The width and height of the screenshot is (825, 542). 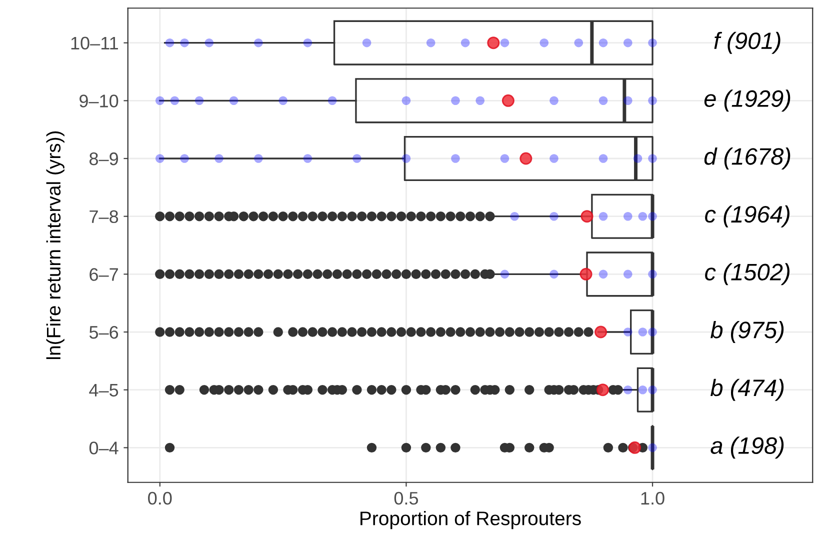 What do you see at coordinates (104, 274) in the screenshot?
I see `y-tick-label: 6–7` at bounding box center [104, 274].